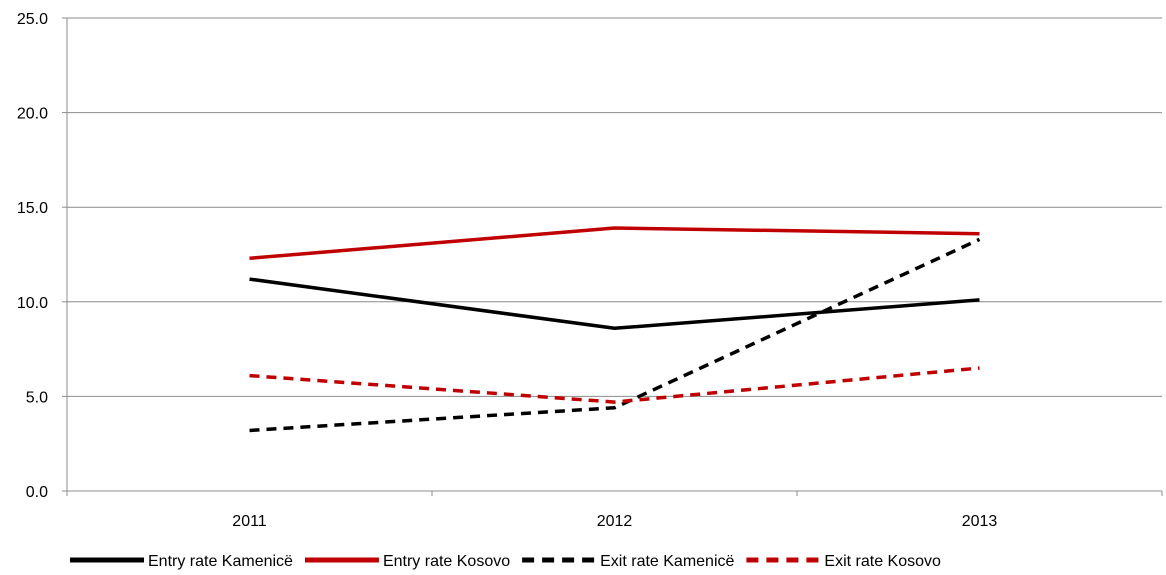  What do you see at coordinates (42, 256) in the screenshot?
I see `y-axis-ticks: 0.0 5.0 10.0 15.0 20.0 25.0` at bounding box center [42, 256].